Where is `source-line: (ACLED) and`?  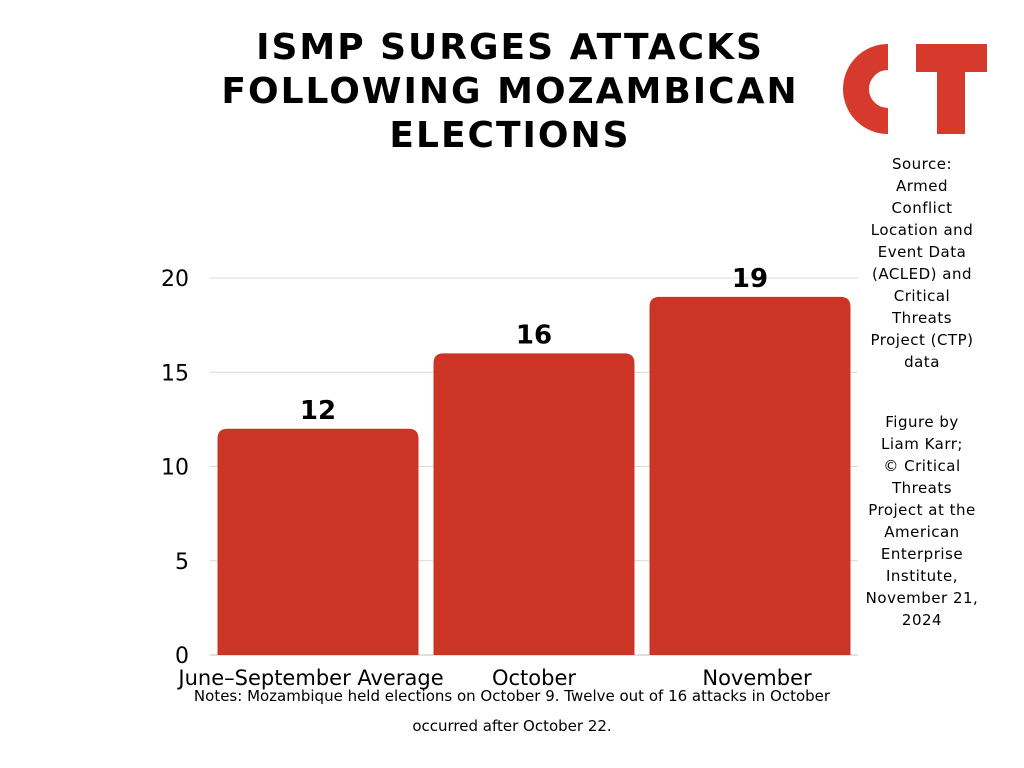 source-line: (ACLED) and is located at coordinates (922, 274).